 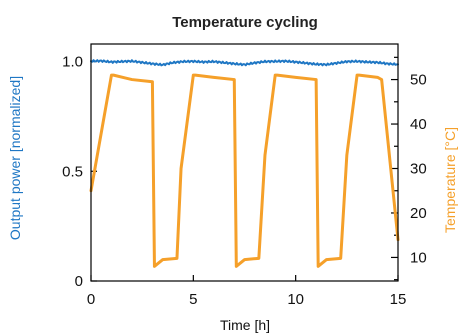 I want to click on x-tick-label: 15, so click(x=398, y=299).